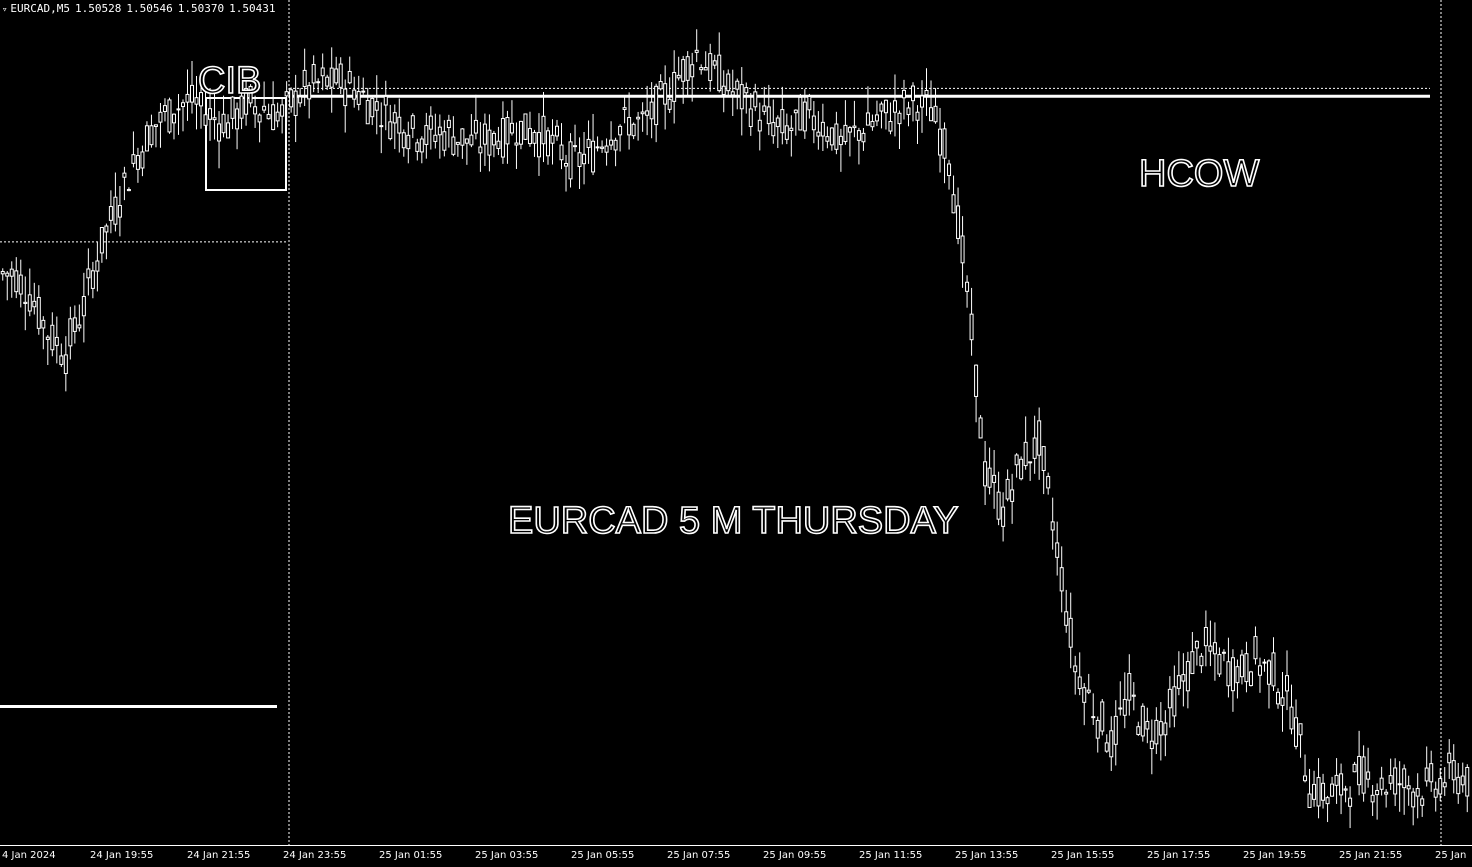 Image resolution: width=1472 pixels, height=867 pixels. Describe the element at coordinates (1371, 855) in the screenshot. I see `x-tick-label: 25 Jan 21:55` at that location.